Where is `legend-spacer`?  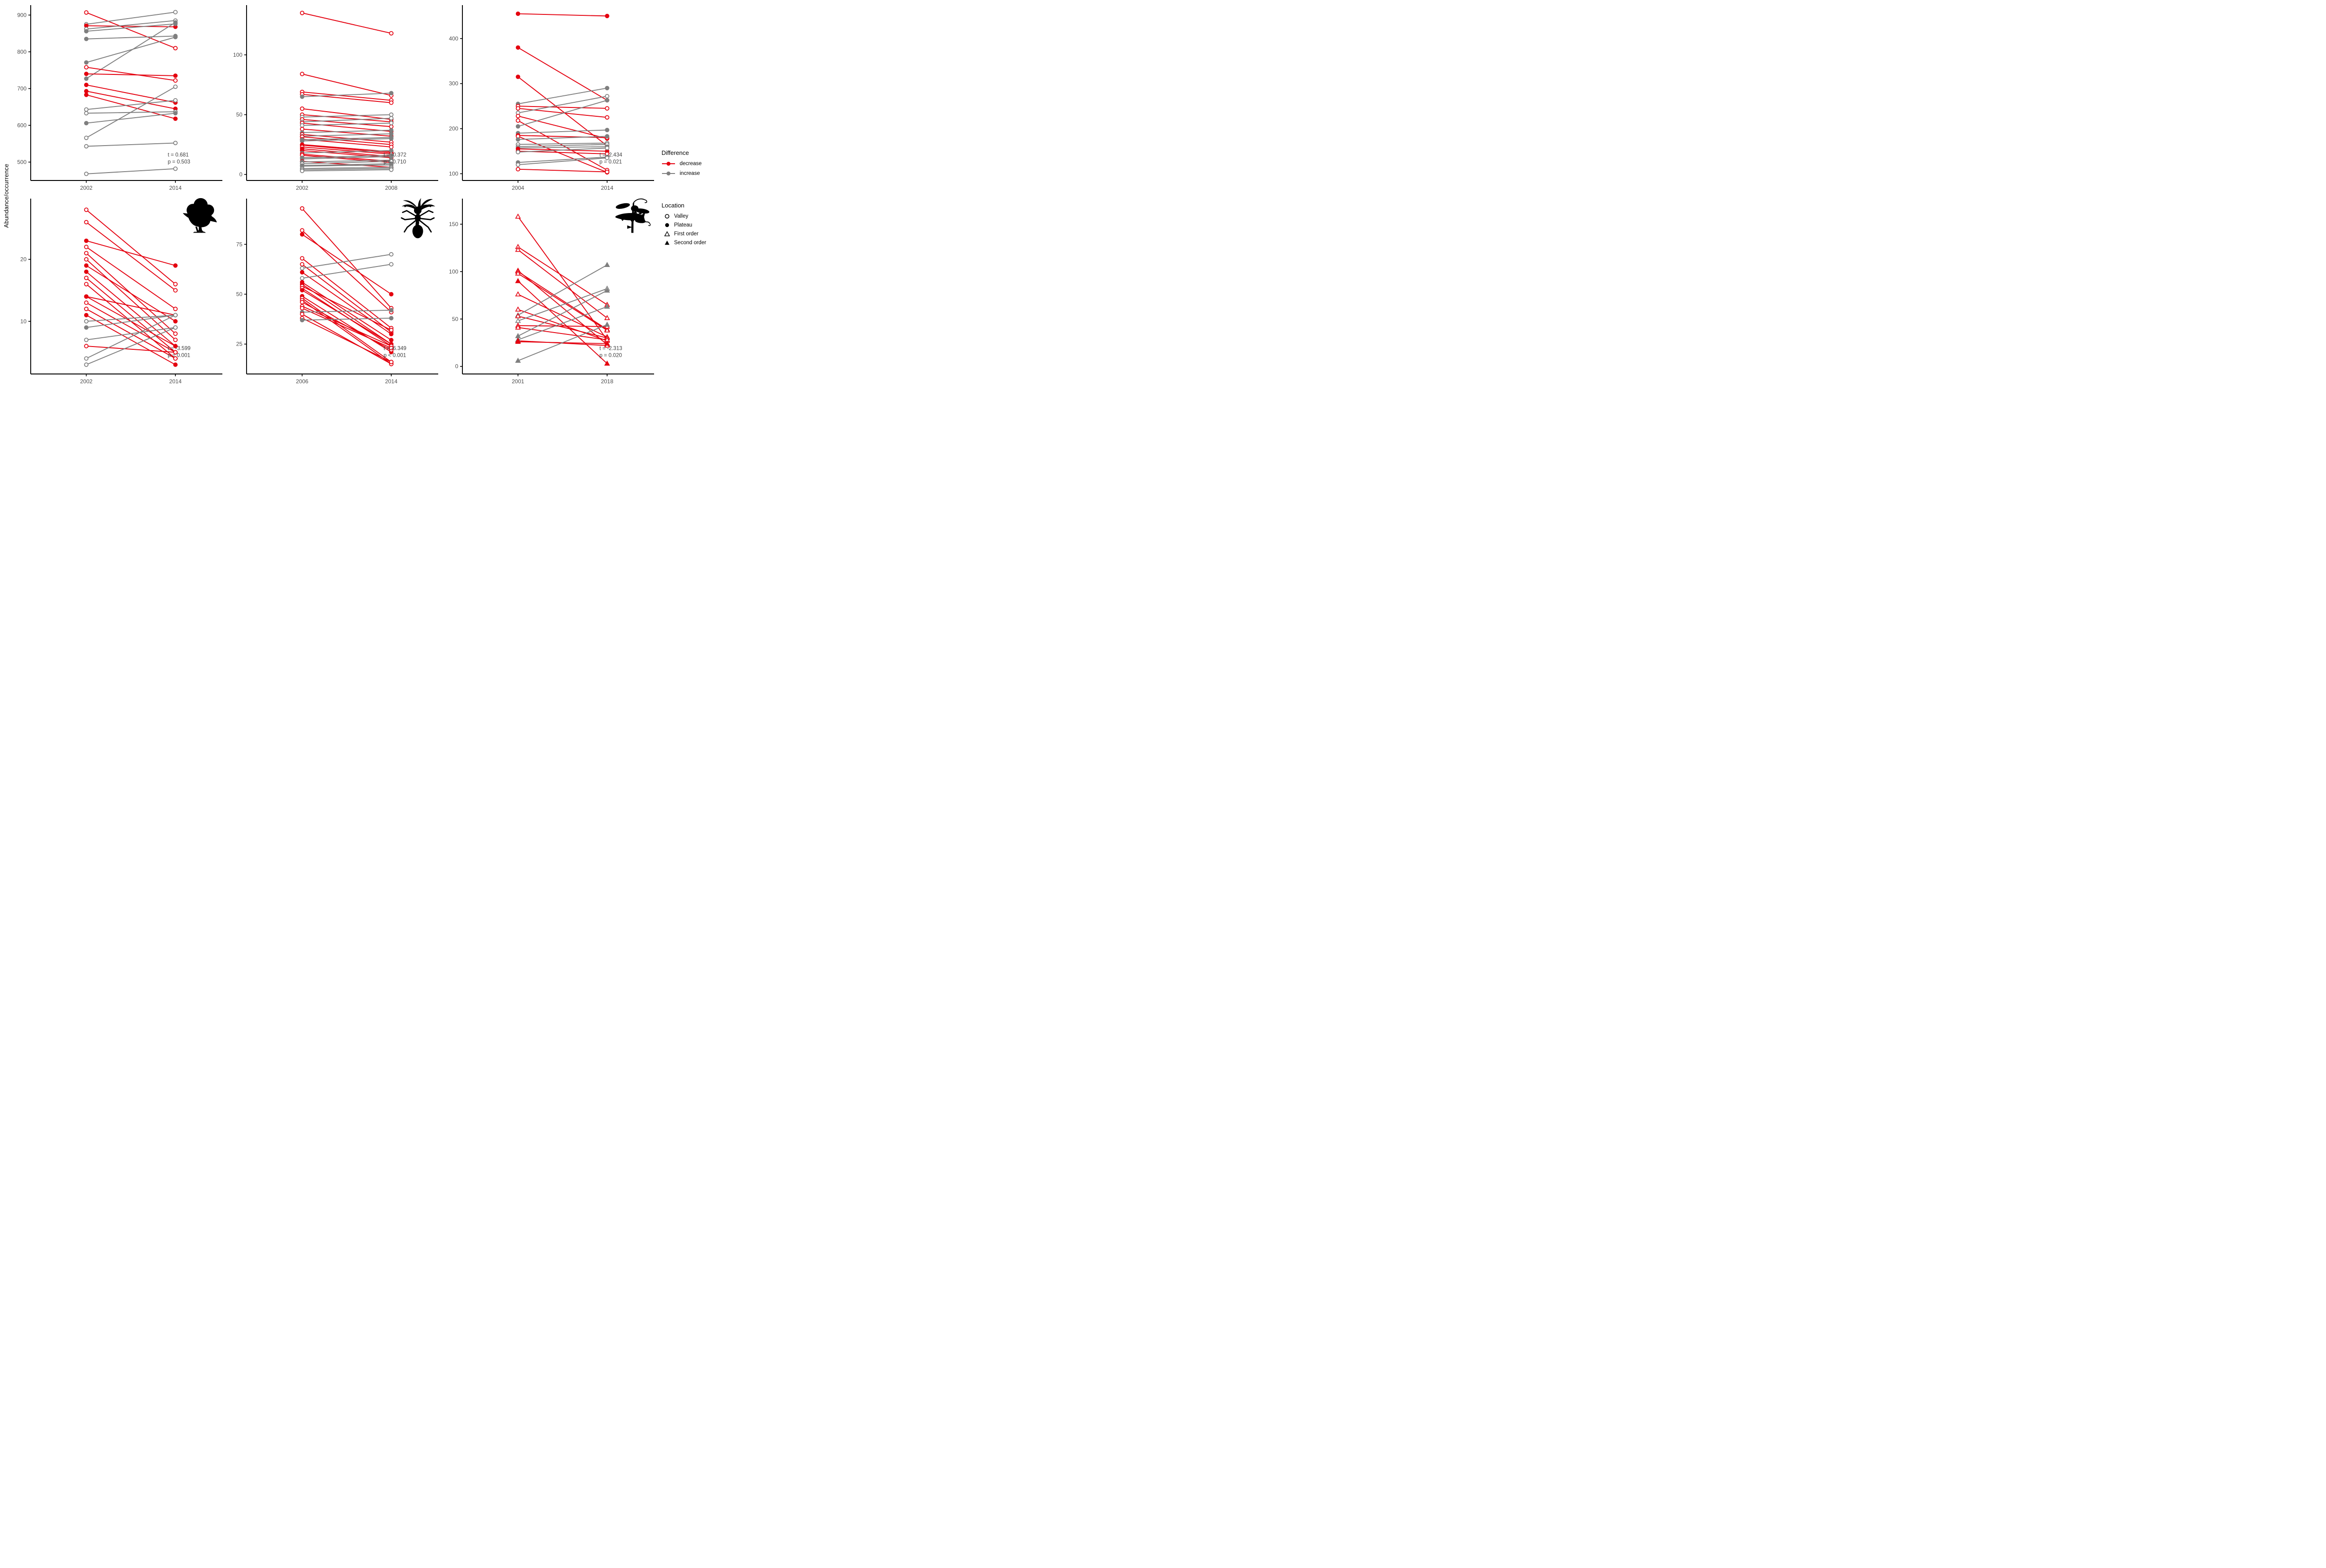
legend-spacer is located at coordinates (688, 191).